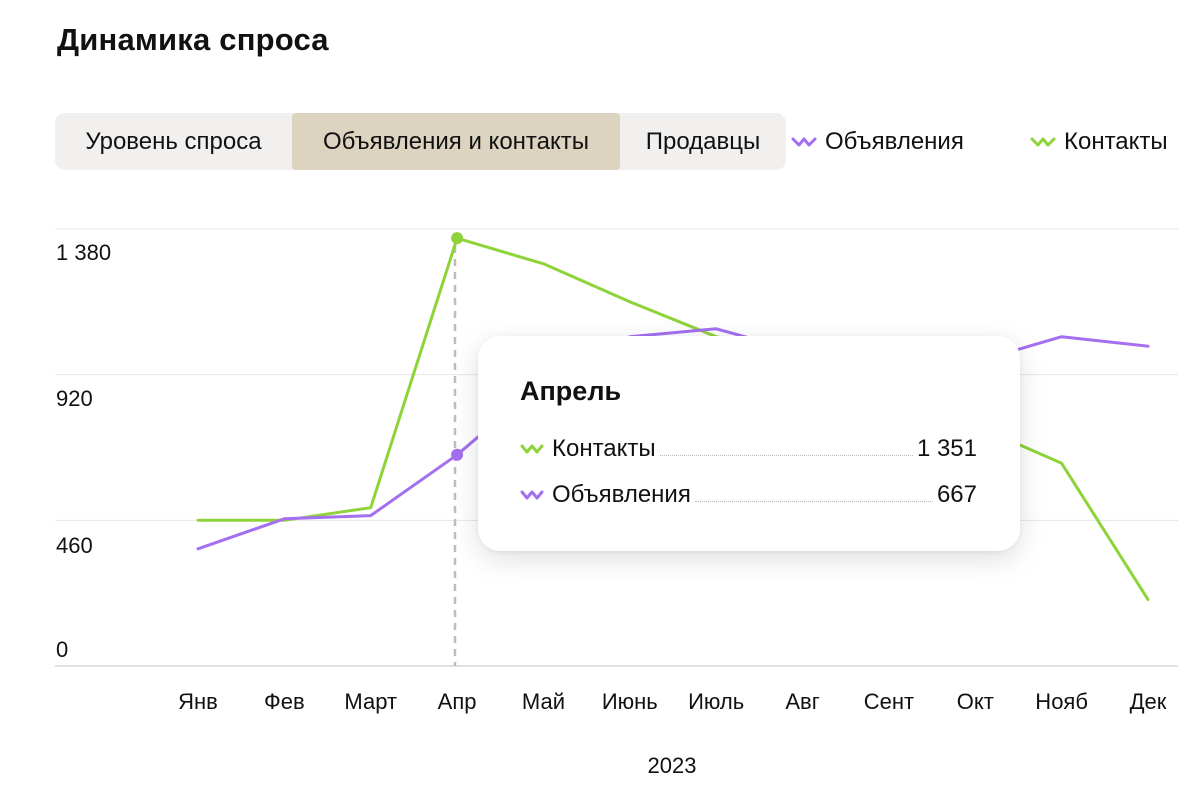 This screenshot has width=1200, height=803. What do you see at coordinates (975, 701) in the screenshot?
I see `x-tick-label: Окт` at bounding box center [975, 701].